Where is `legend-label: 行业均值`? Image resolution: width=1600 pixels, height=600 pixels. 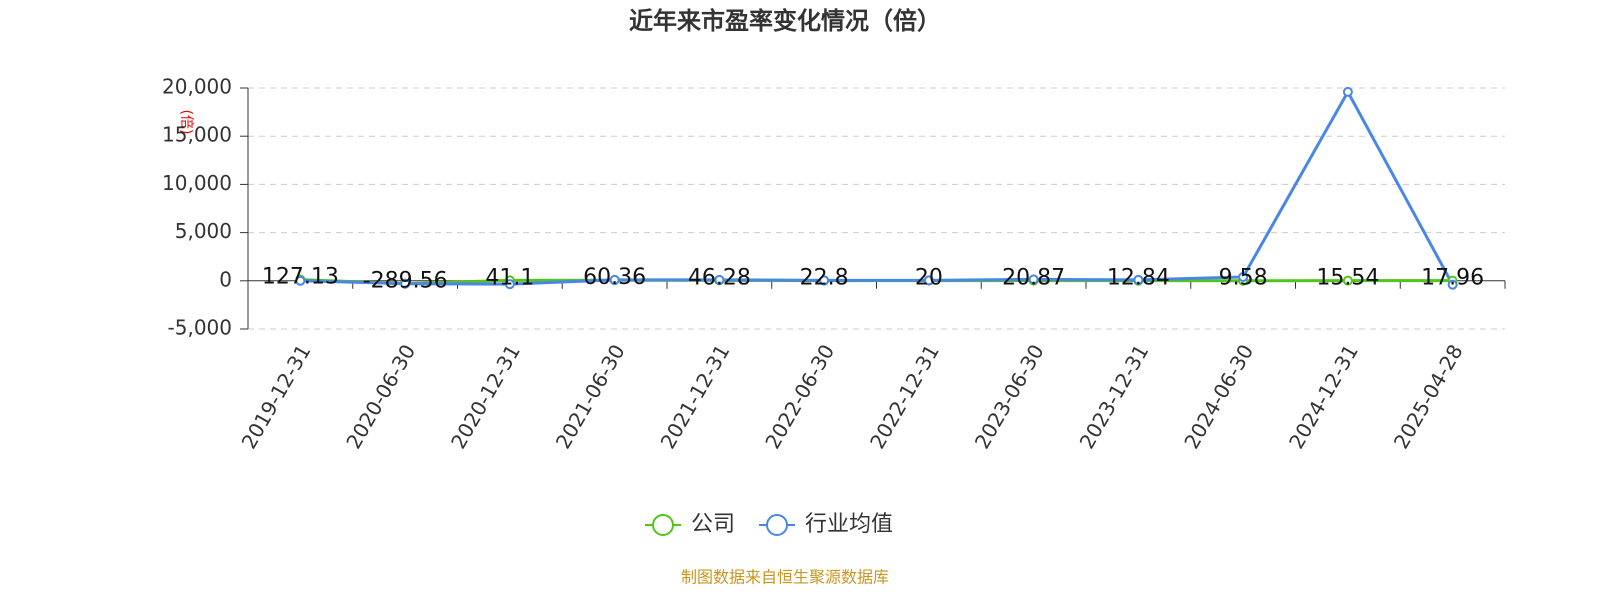
legend-label: 行业均值 is located at coordinates (849, 524).